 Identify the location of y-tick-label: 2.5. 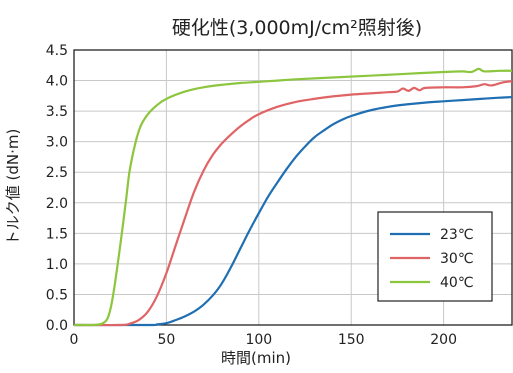
(57, 173).